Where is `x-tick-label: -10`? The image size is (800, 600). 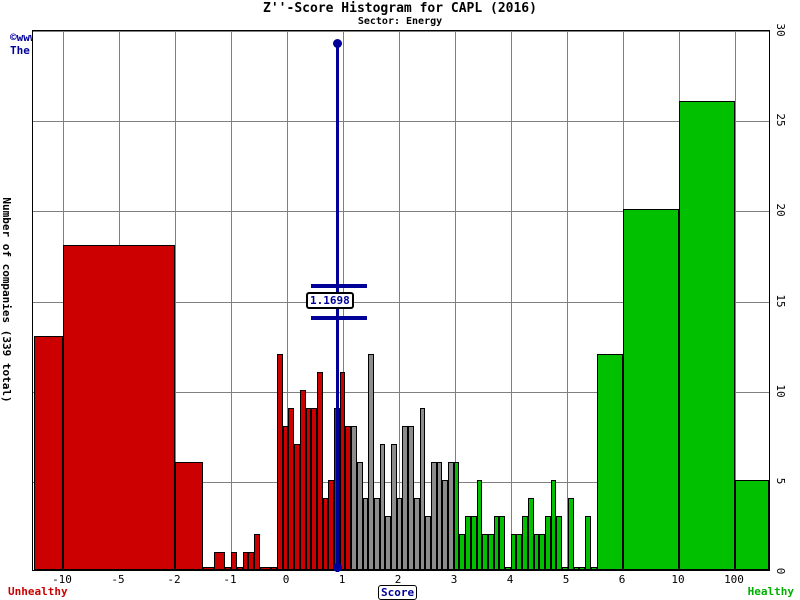
x-tick-label: -10 is located at coordinates (62, 579).